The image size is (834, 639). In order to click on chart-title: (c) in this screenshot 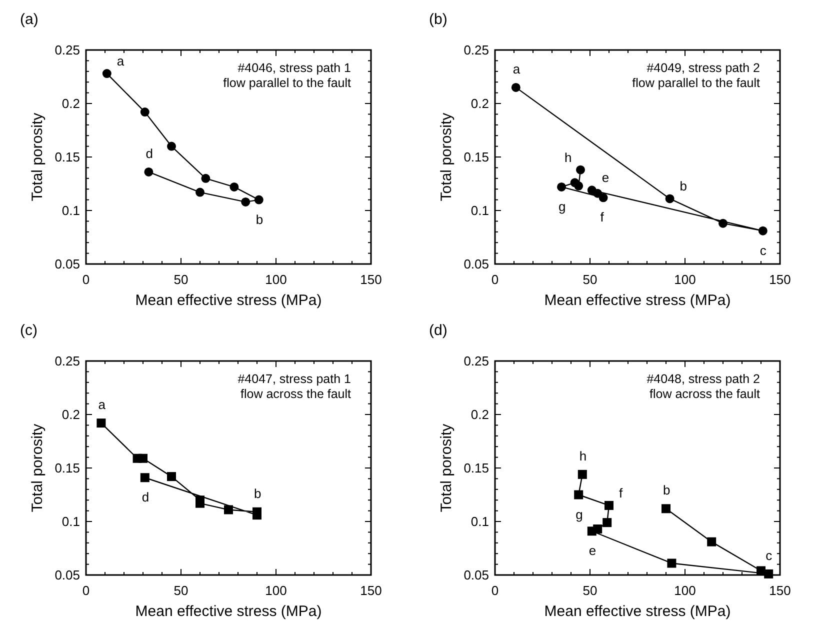, I will do `click(29, 330)`.